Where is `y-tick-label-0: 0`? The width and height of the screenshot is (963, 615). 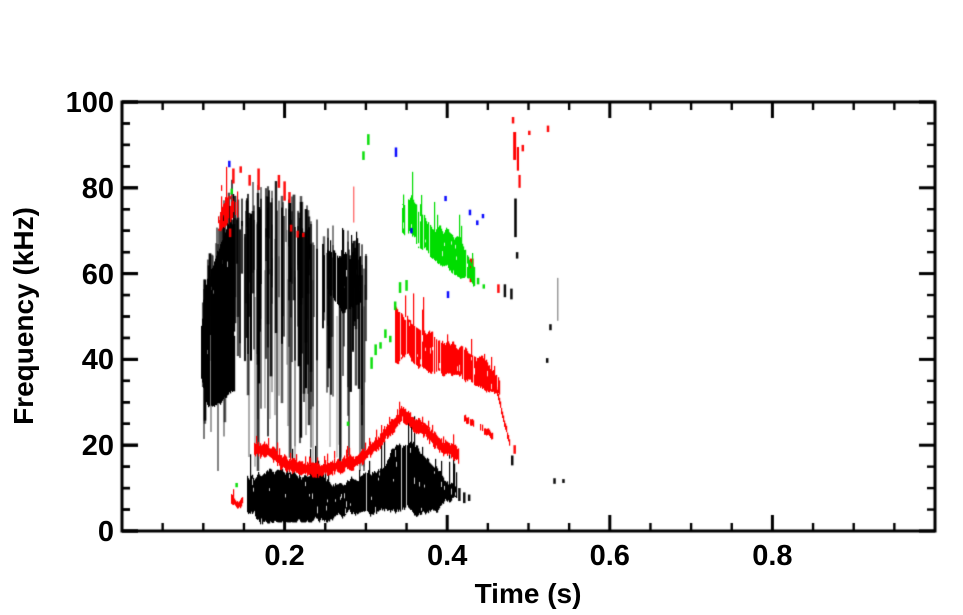 y-tick-label-0: 0 is located at coordinates (105, 532).